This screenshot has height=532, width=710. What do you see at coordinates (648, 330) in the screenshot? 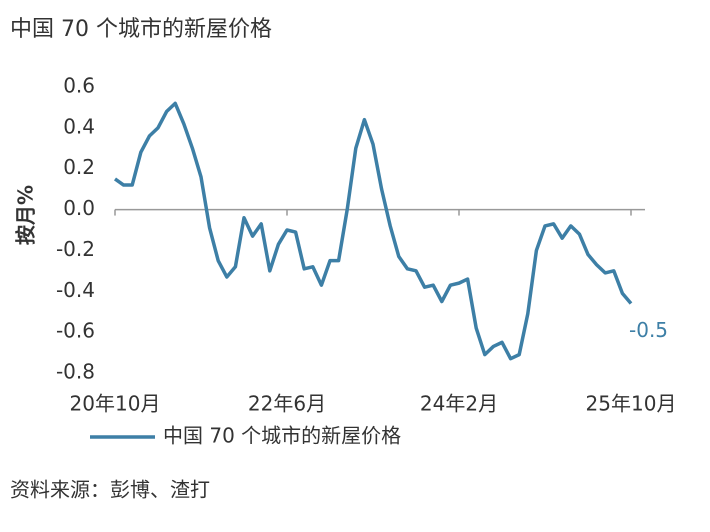
I see `value-label: -0.5` at bounding box center [648, 330].